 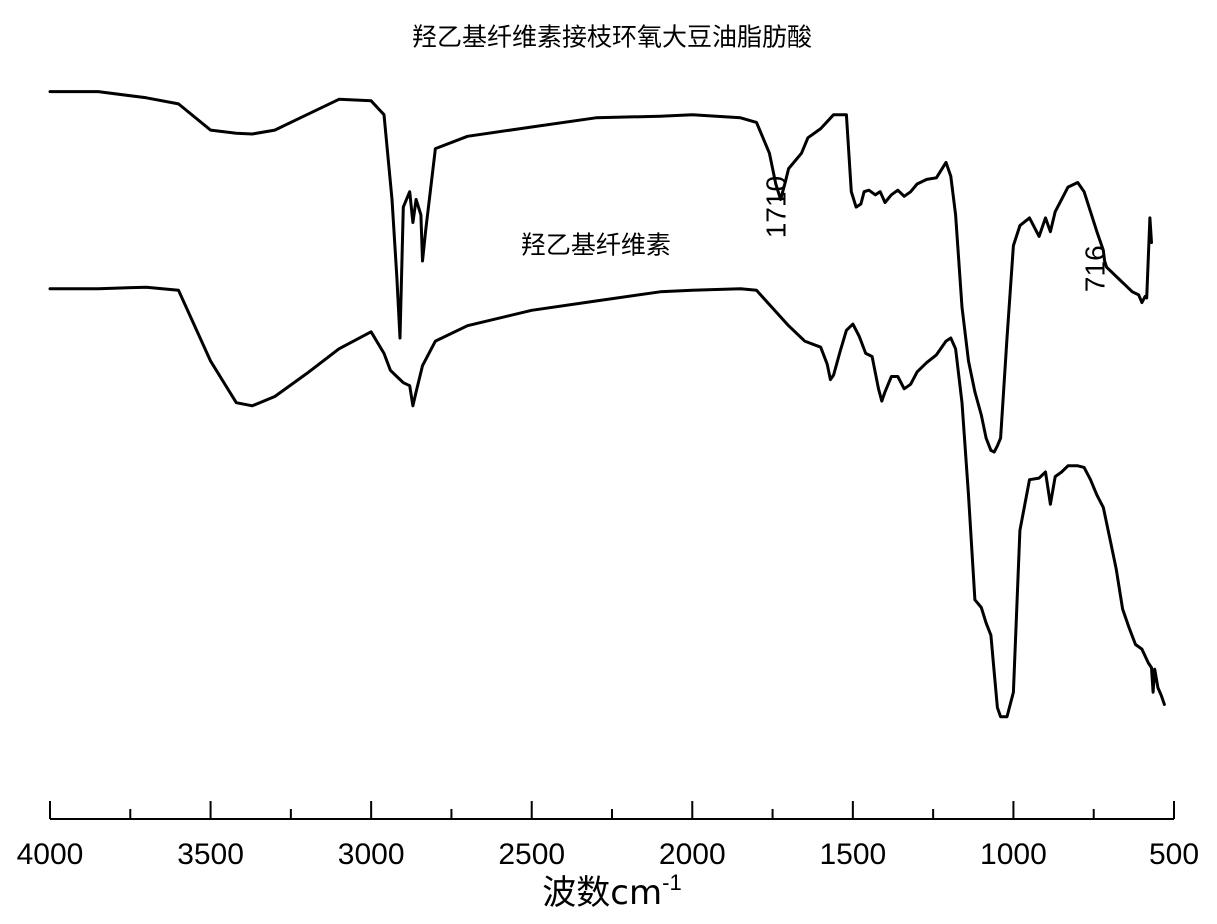 I want to click on series-label-2: 羟乙基纤维素, so click(x=596, y=244).